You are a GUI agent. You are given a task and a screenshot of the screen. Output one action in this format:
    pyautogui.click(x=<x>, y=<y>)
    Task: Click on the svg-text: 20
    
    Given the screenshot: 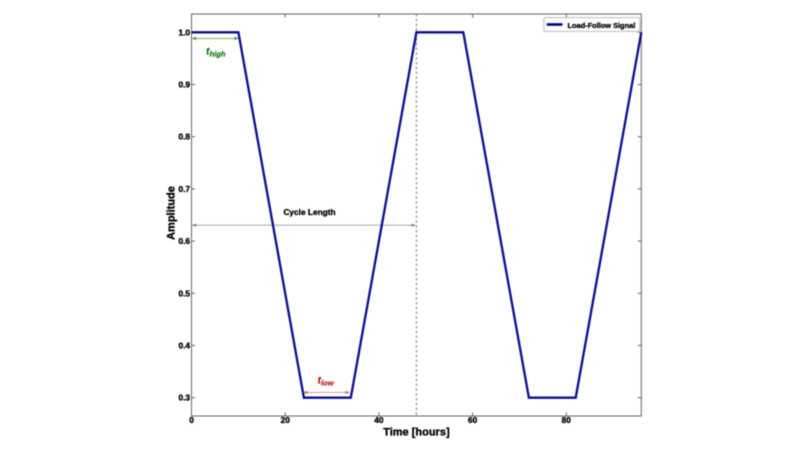 What is the action you would take?
    pyautogui.click(x=286, y=420)
    